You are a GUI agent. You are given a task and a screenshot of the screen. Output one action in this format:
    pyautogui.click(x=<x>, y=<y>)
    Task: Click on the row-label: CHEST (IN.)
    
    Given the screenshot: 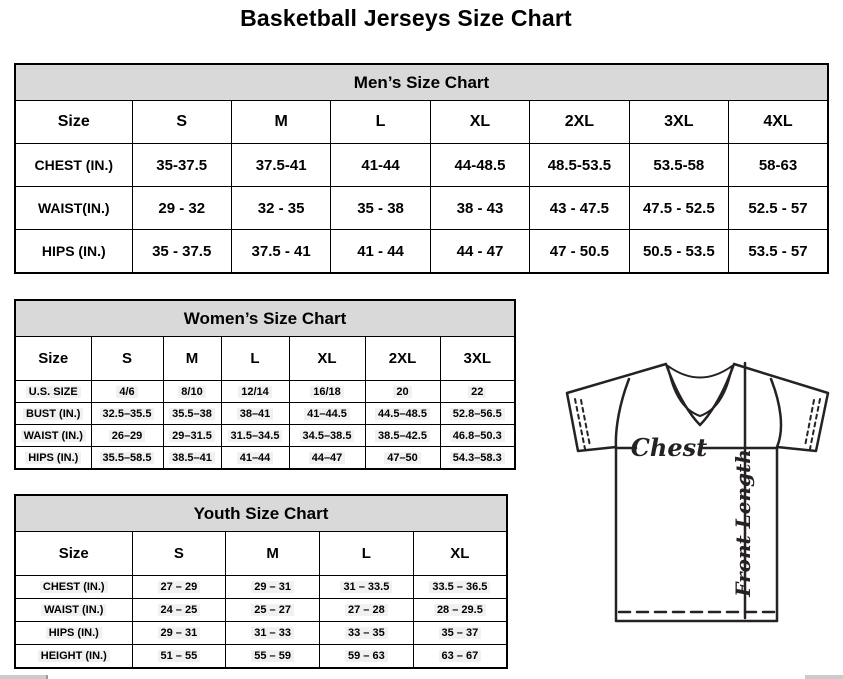 What is the action you would take?
    pyautogui.click(x=73, y=587)
    